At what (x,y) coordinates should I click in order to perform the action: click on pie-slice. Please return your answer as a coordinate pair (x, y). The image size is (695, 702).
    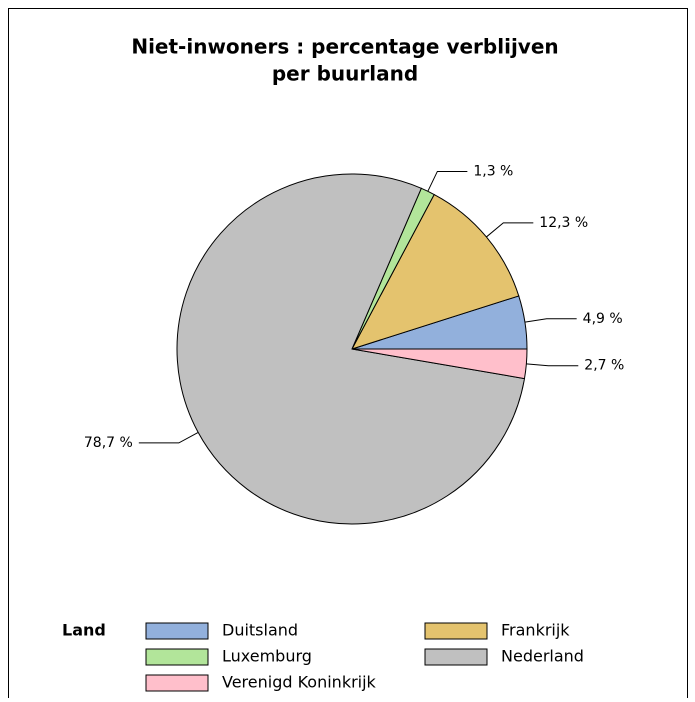
    Looking at the image, I should click on (435, 271).